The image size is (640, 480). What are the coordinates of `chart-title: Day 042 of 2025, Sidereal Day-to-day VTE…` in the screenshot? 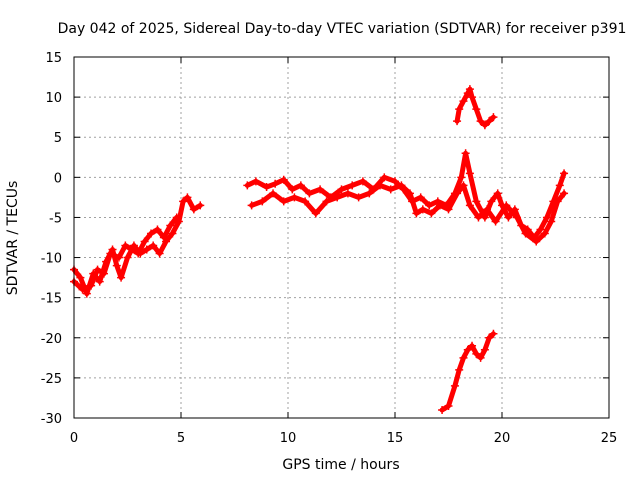 It's located at (342, 29).